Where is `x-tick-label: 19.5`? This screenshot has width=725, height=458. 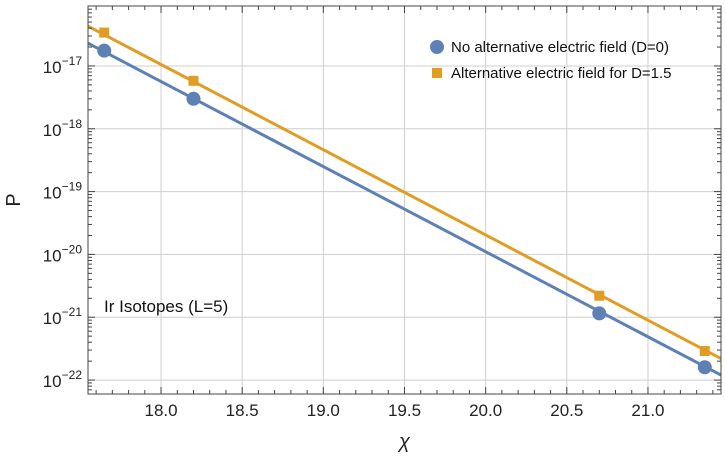 x-tick-label: 19.5 is located at coordinates (404, 410).